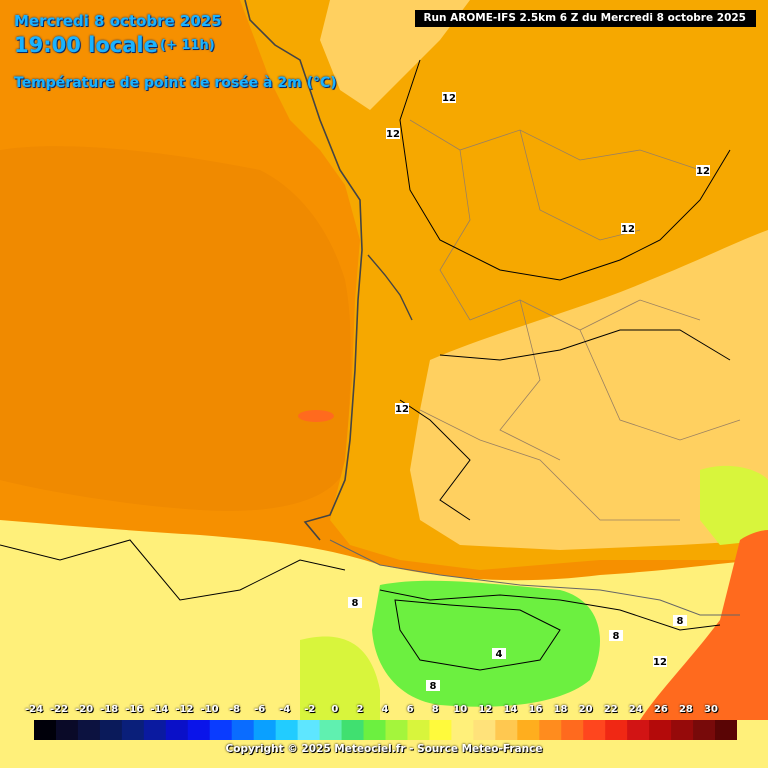 This screenshot has height=768, width=768. What do you see at coordinates (86, 45) in the screenshot?
I see `forecast-hour: 19:00 locale` at bounding box center [86, 45].